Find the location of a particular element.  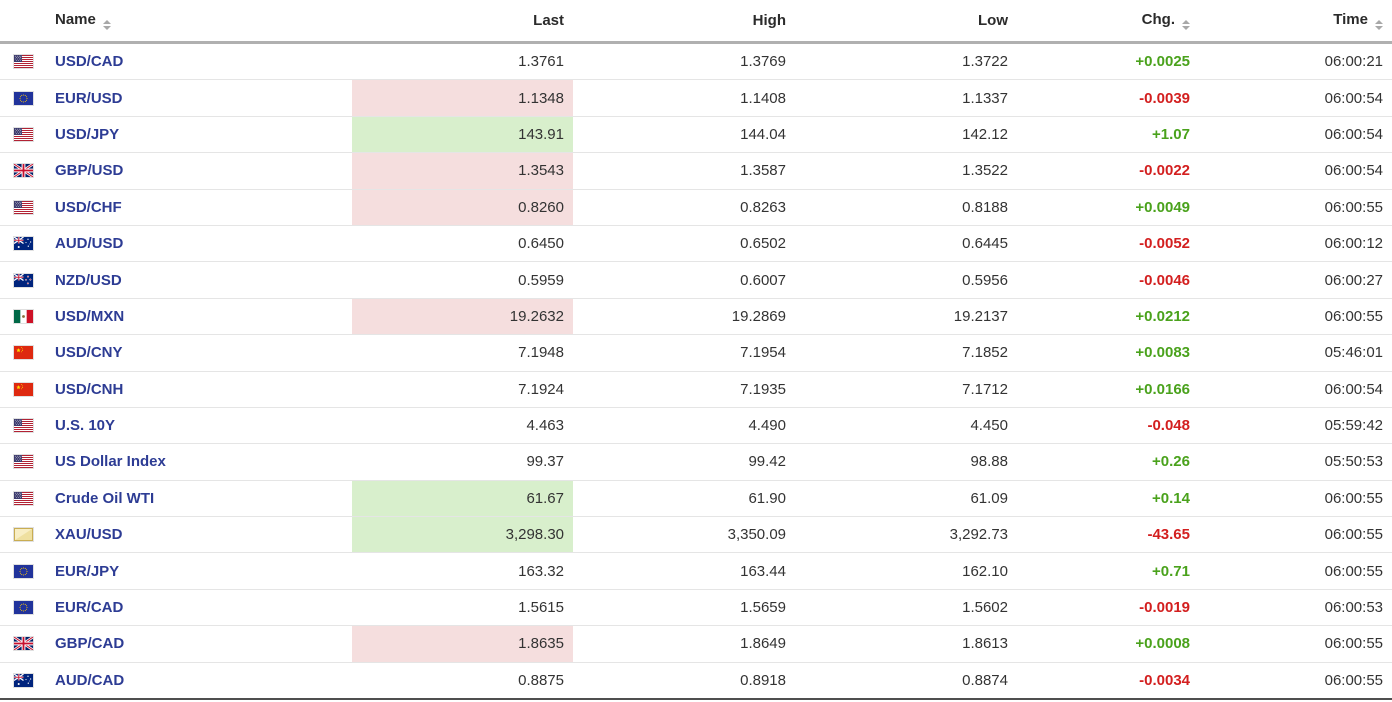

change-cell: +0.0008 is located at coordinates (1108, 644).